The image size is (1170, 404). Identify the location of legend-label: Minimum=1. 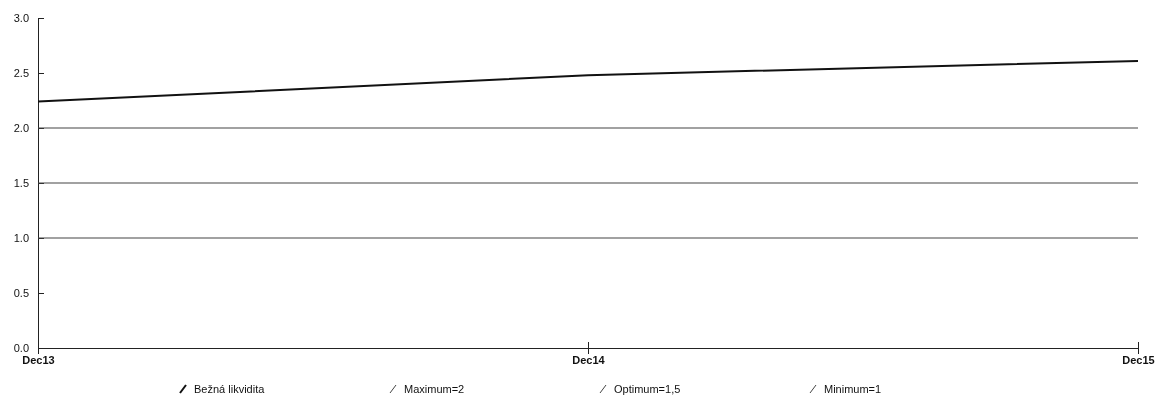
(853, 389).